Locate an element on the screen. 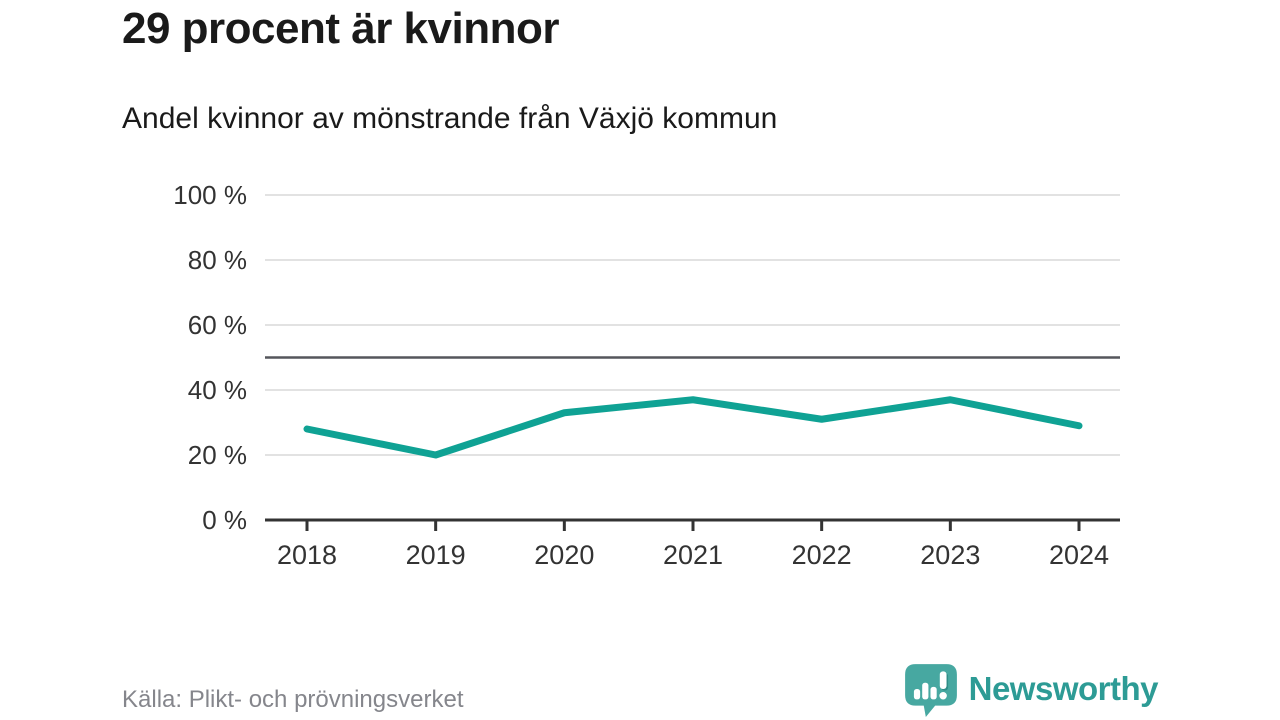 The image size is (1280, 720). x-axis-label: 2022 is located at coordinates (822, 555).